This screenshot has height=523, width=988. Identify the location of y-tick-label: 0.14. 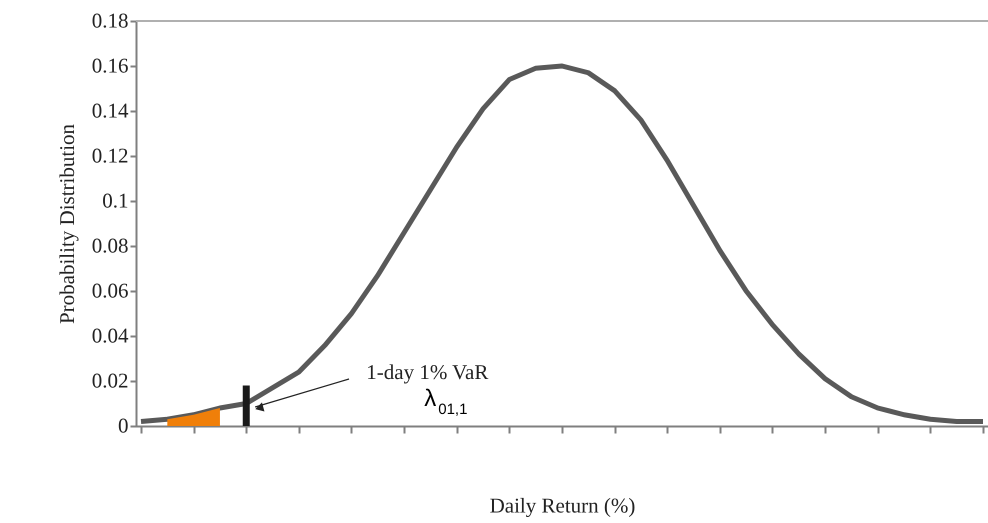
(110, 110).